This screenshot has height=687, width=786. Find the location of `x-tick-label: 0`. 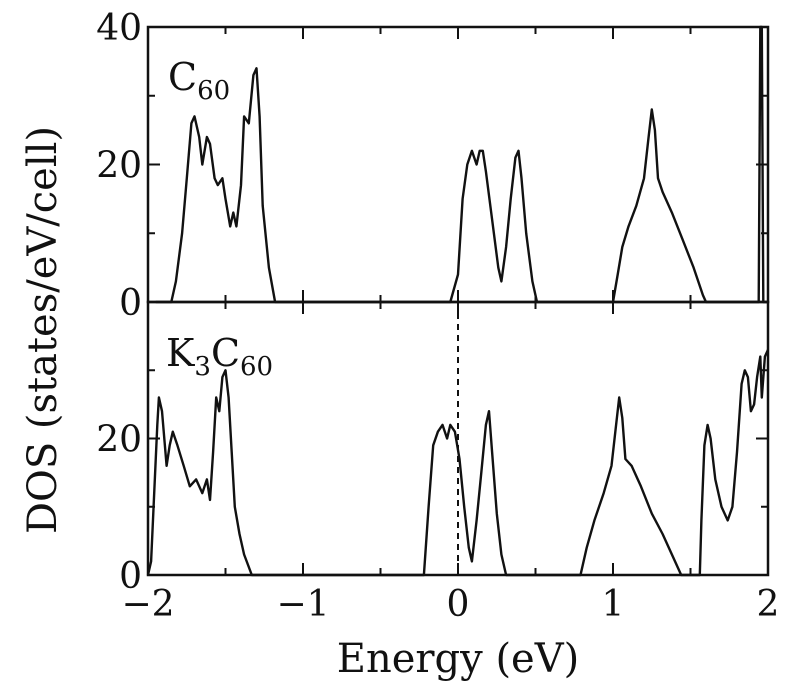

x-tick-label: 0 is located at coordinates (458, 604).